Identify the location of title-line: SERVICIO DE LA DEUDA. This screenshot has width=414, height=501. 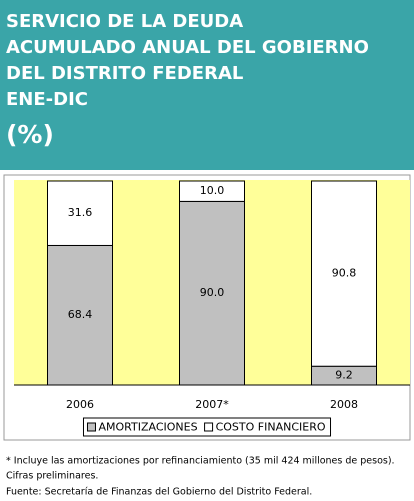
(124, 21).